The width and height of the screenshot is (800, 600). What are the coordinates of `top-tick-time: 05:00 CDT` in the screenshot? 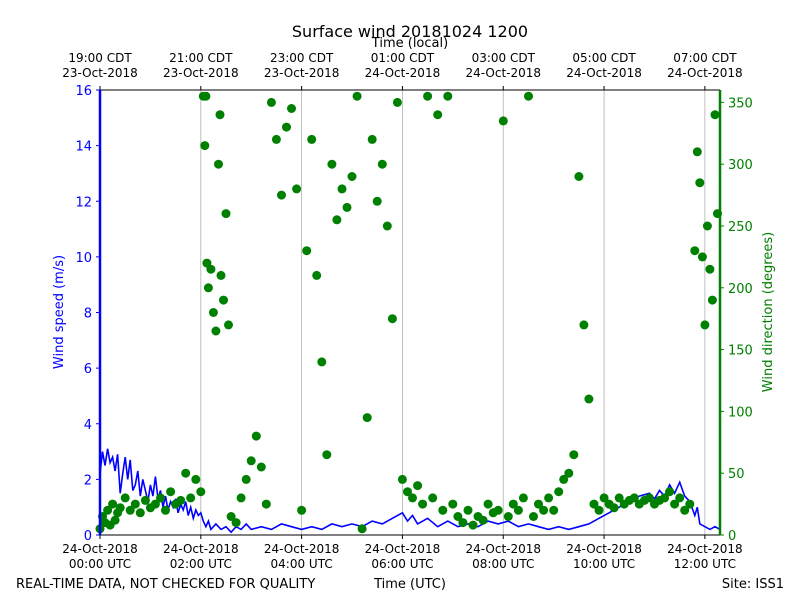 It's located at (604, 58).